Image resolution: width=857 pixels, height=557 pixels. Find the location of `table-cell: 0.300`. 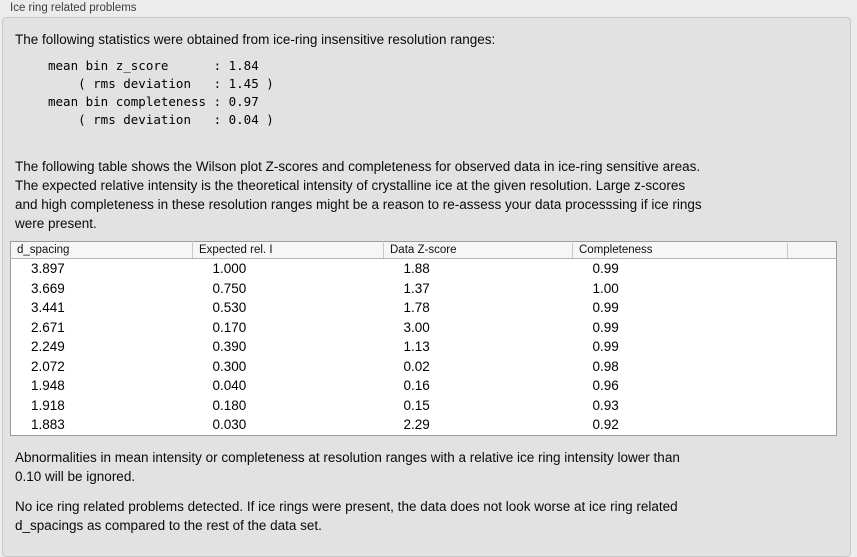

table-cell: 0.300 is located at coordinates (229, 366).